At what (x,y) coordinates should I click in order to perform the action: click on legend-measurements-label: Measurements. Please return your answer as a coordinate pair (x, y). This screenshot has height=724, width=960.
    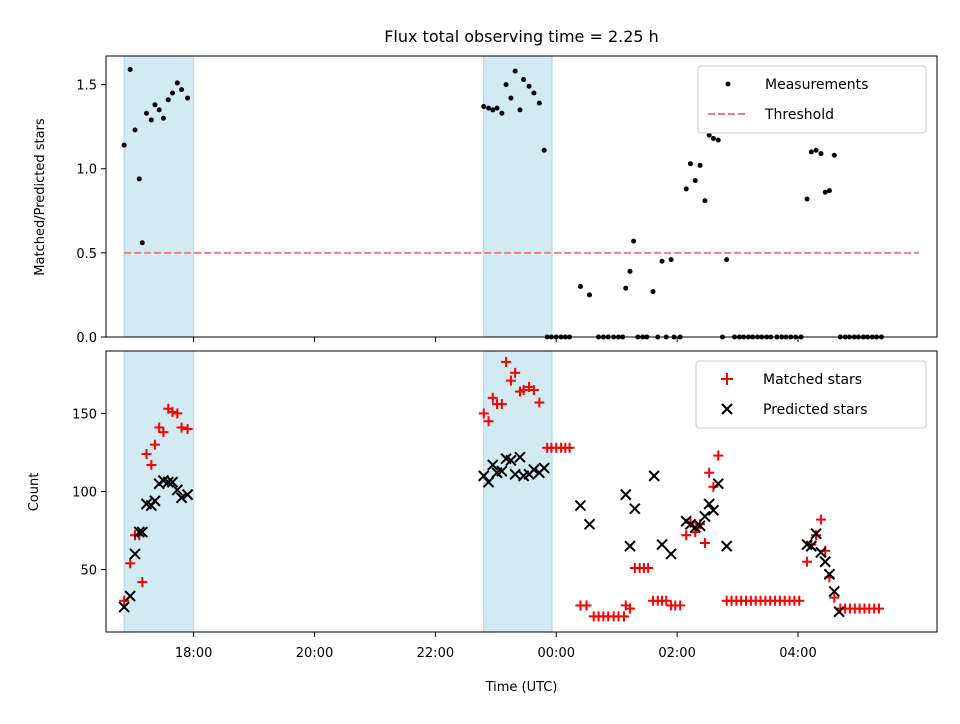
    Looking at the image, I should click on (816, 85).